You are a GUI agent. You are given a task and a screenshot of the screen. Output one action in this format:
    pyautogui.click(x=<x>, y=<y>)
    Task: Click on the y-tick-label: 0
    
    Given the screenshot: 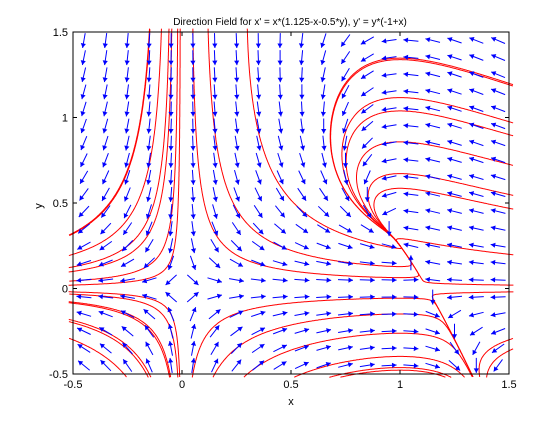 What is the action you would take?
    pyautogui.click(x=65, y=290)
    